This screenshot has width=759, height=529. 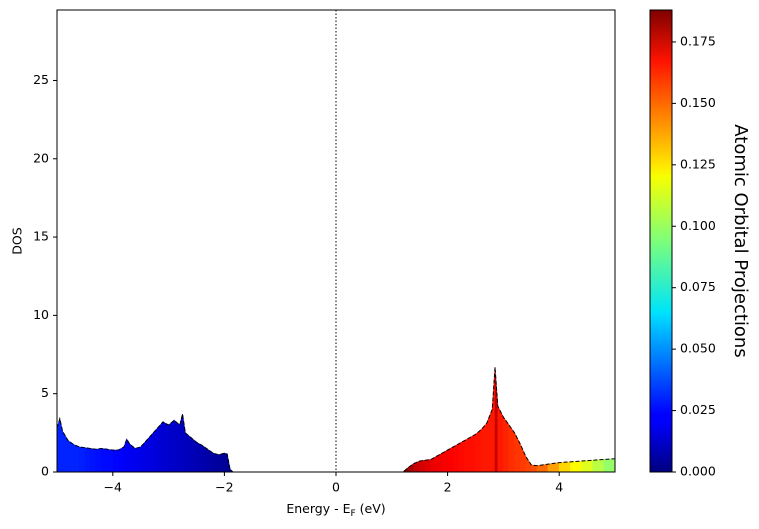 What do you see at coordinates (698, 225) in the screenshot?
I see `colorbar-tick-label: 0.100` at bounding box center [698, 225].